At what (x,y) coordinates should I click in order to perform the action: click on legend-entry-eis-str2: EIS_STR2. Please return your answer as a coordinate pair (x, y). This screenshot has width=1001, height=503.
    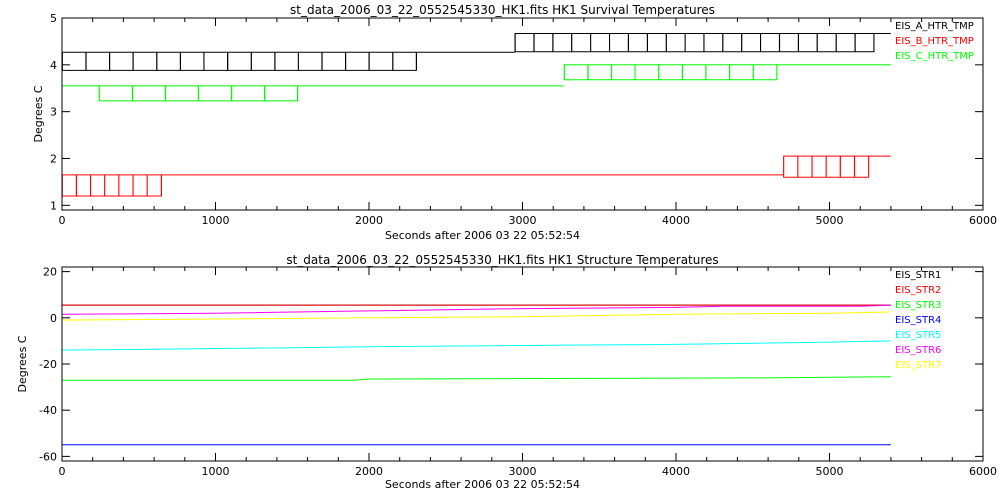
    Looking at the image, I should click on (918, 290).